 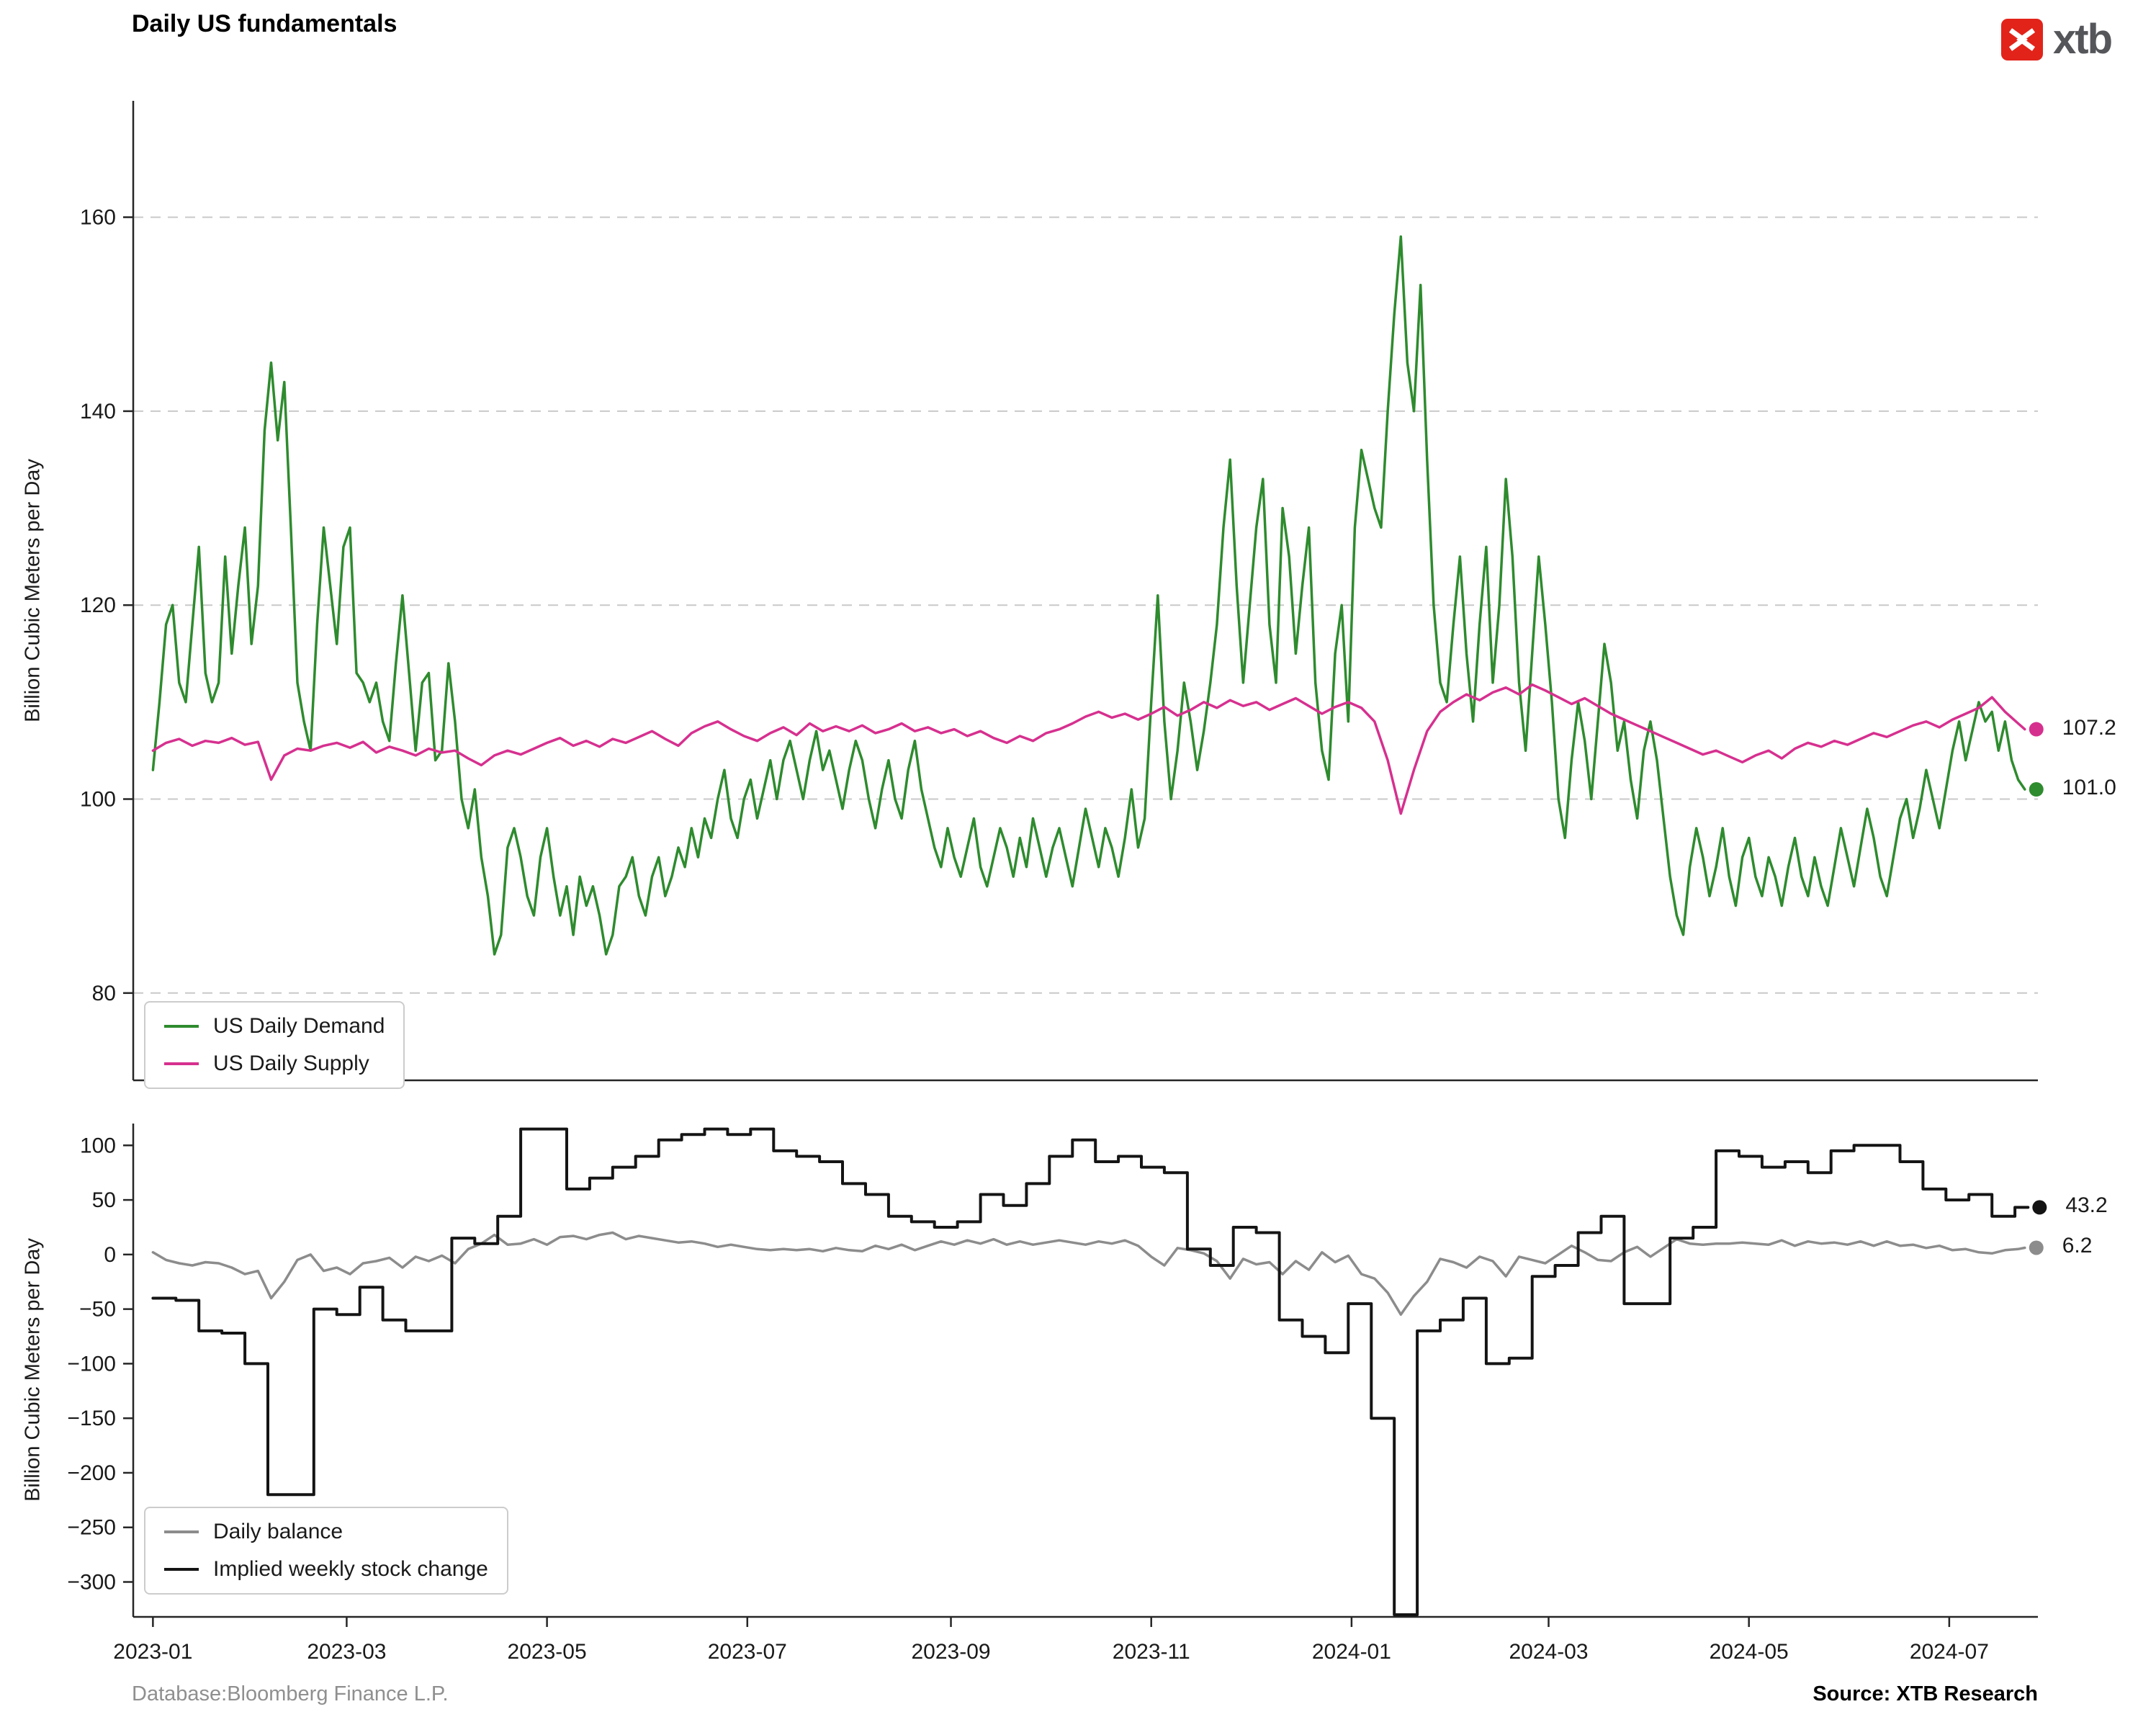 What do you see at coordinates (1548, 1652) in the screenshot?
I see `x-tick-label: 2024-03` at bounding box center [1548, 1652].